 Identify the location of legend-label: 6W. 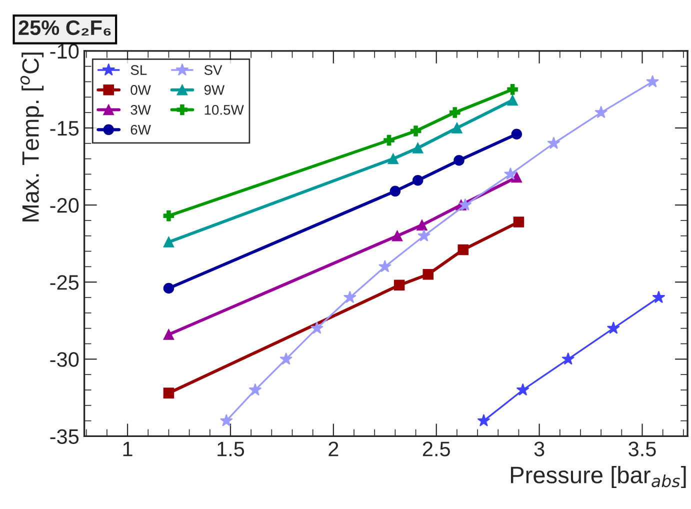
(140, 129).